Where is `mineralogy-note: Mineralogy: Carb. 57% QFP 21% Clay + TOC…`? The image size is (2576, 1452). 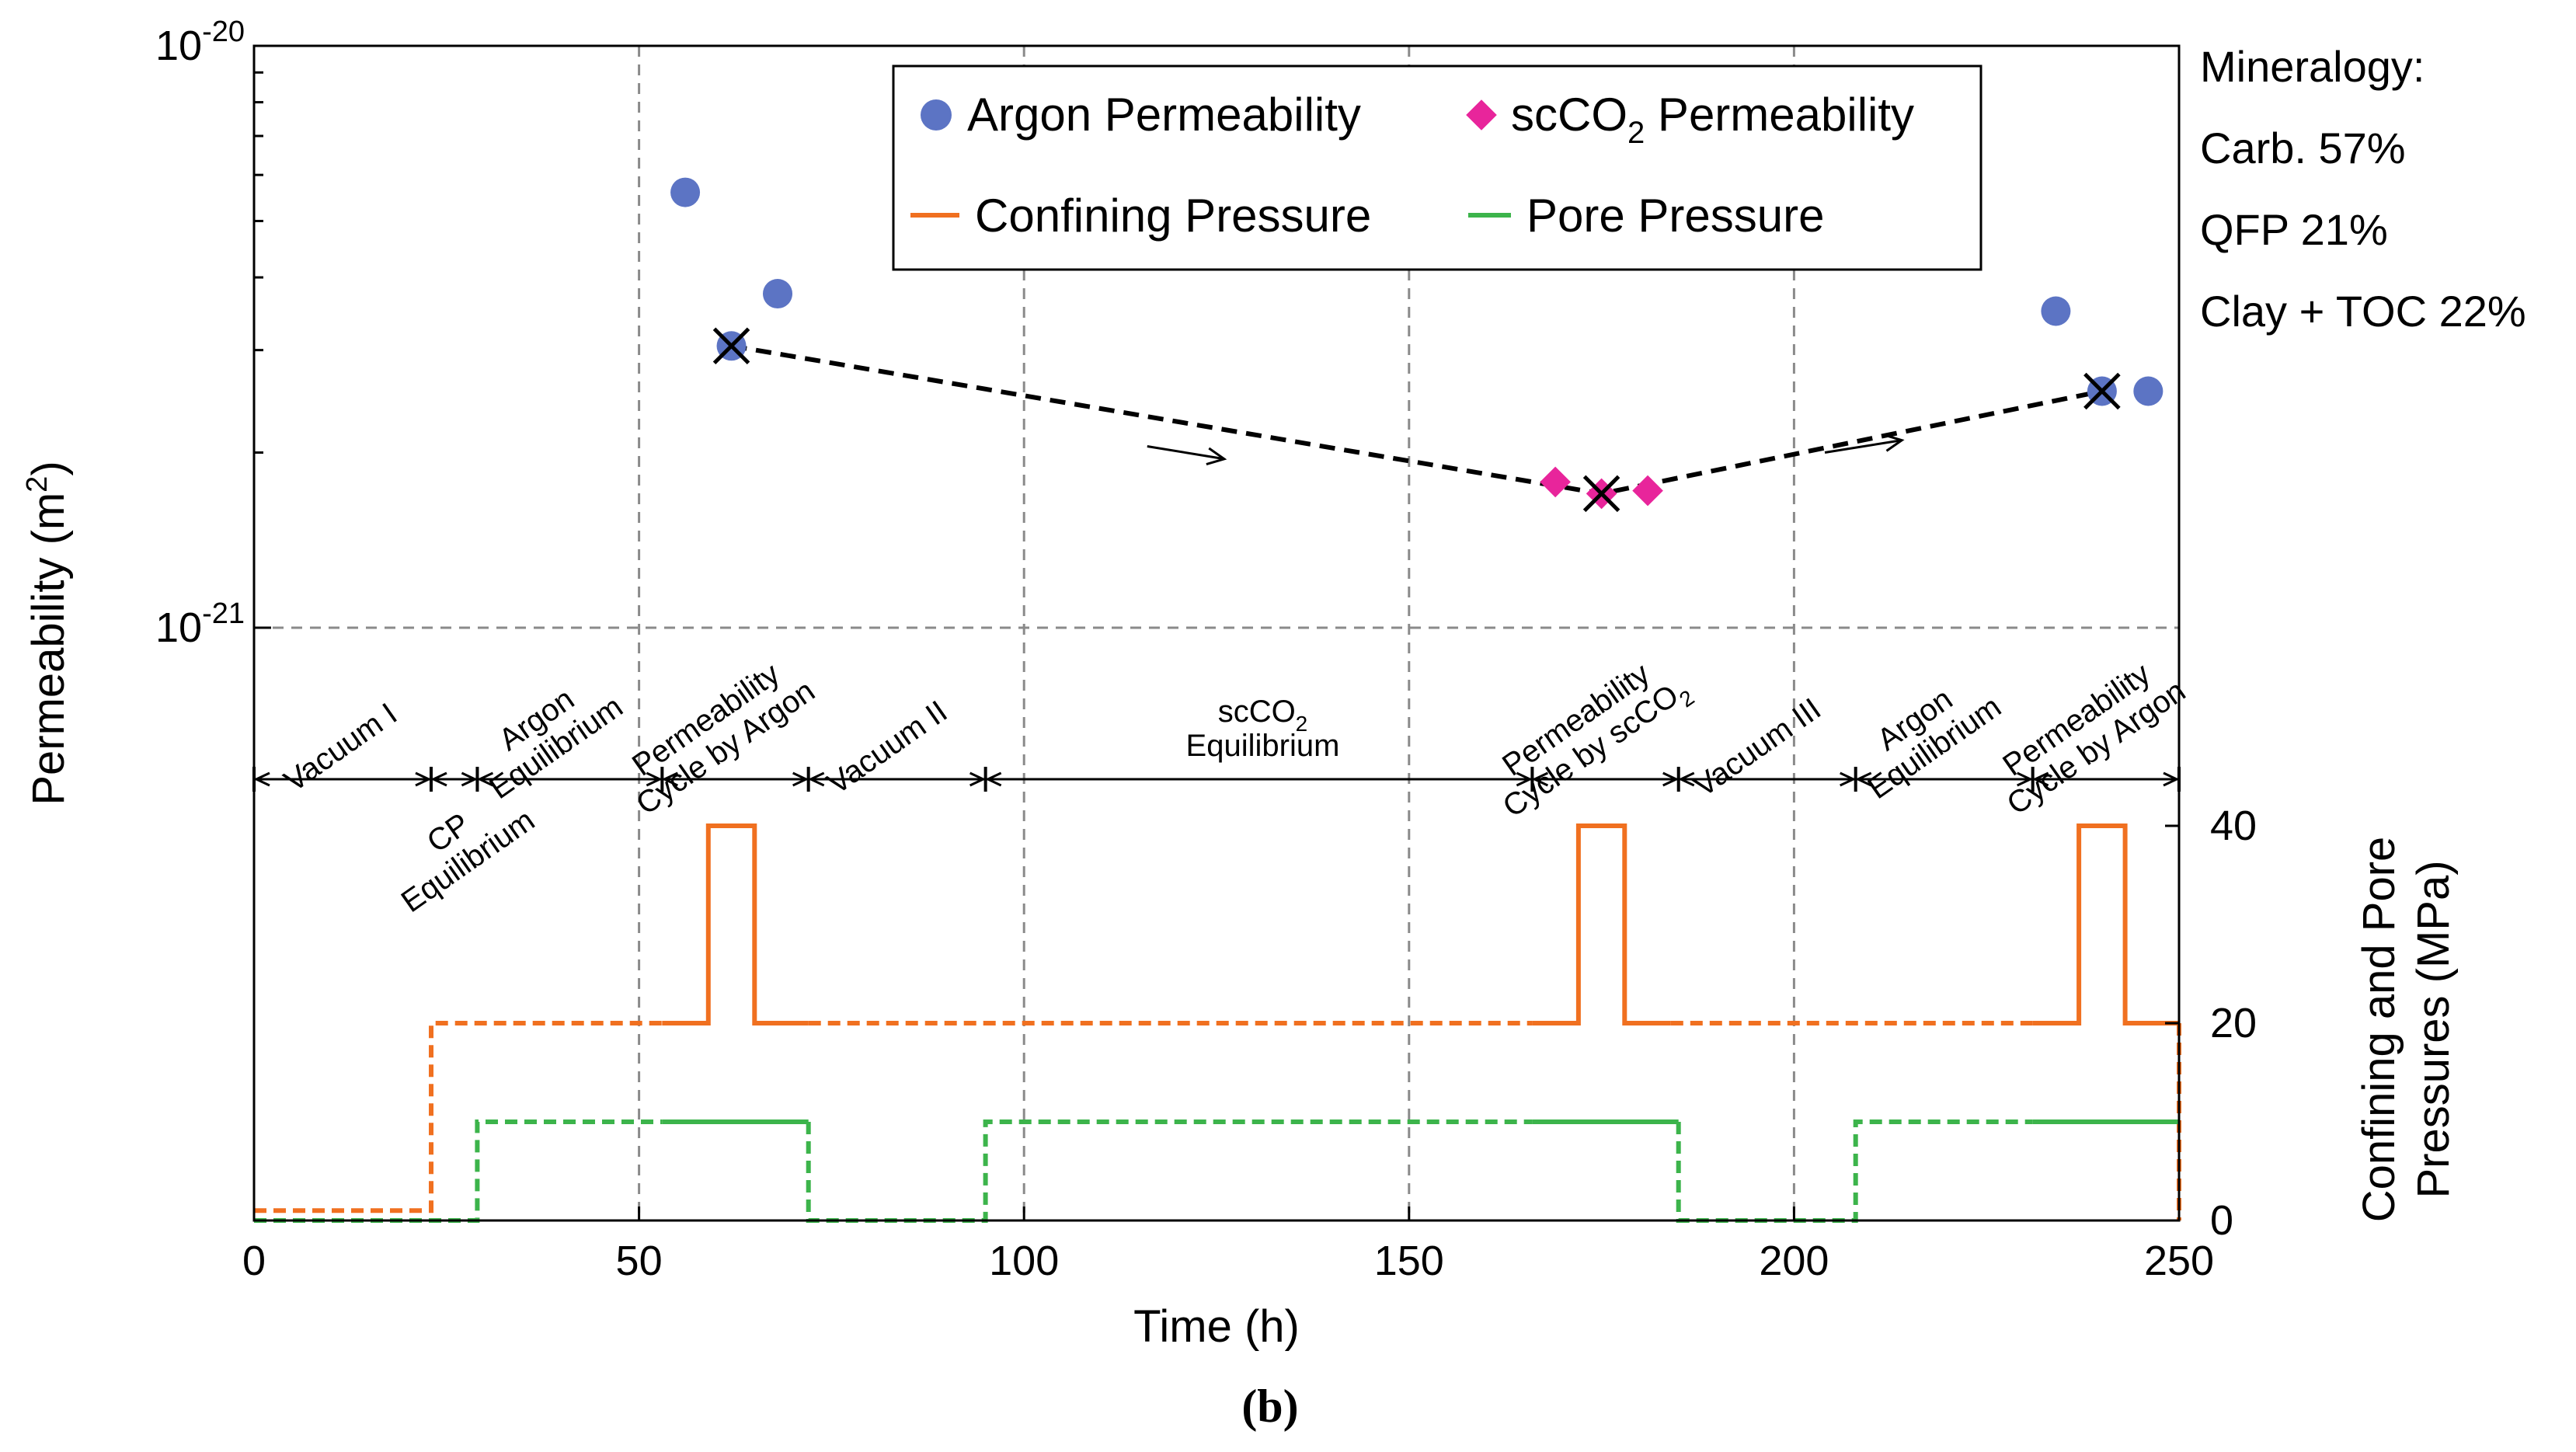 mineralogy-note: Mineralogy: Carb. 57% QFP 21% Clay + TOC… is located at coordinates (2363, 189).